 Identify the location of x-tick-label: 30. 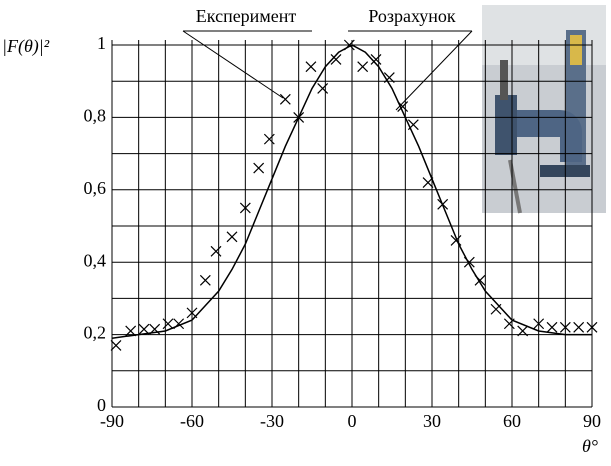
(432, 421).